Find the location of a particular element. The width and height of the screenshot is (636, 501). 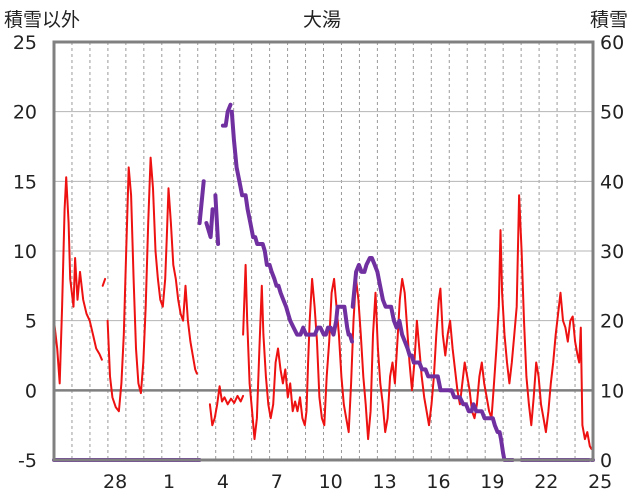

right-axis-label: 積雪 is located at coordinates (609, 20).